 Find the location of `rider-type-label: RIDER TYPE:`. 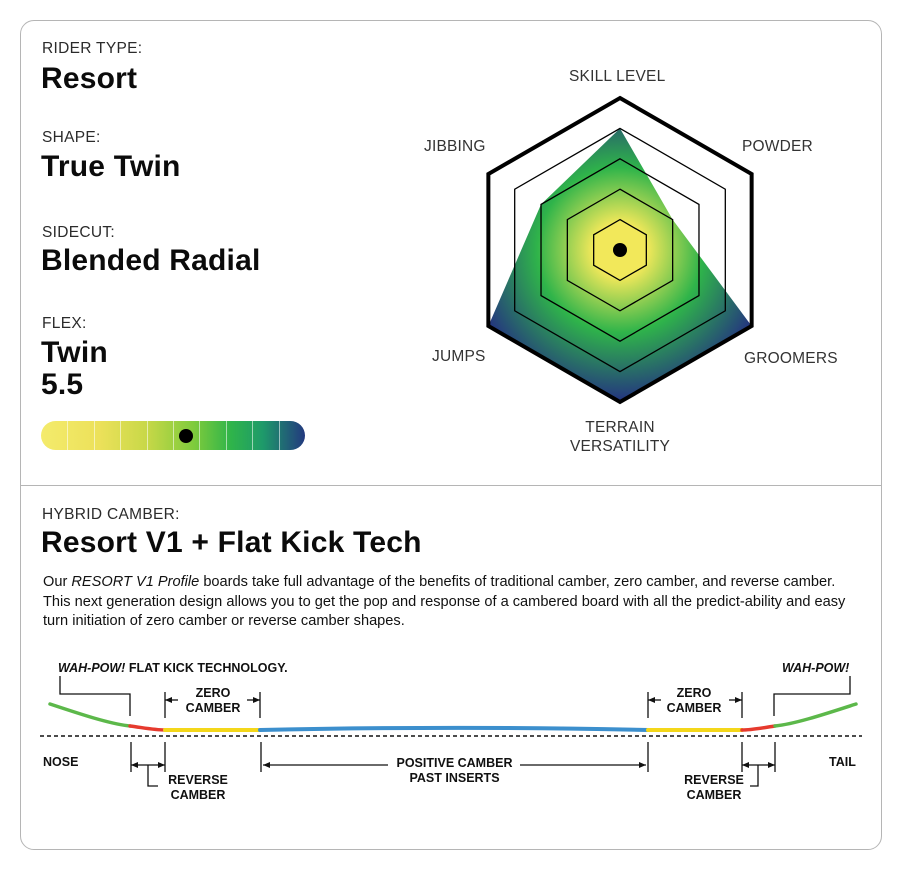

rider-type-label: RIDER TYPE: is located at coordinates (92, 48).